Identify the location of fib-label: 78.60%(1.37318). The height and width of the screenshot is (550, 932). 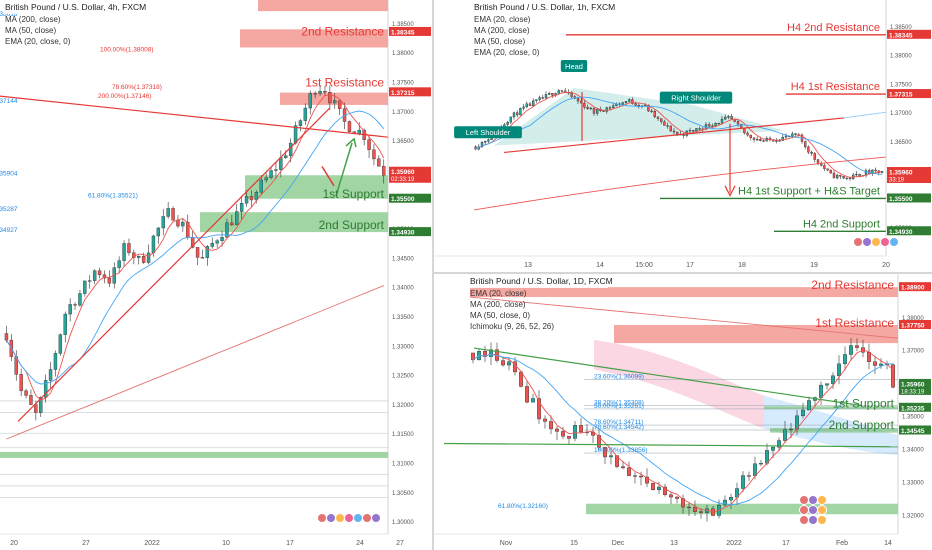
(137, 87).